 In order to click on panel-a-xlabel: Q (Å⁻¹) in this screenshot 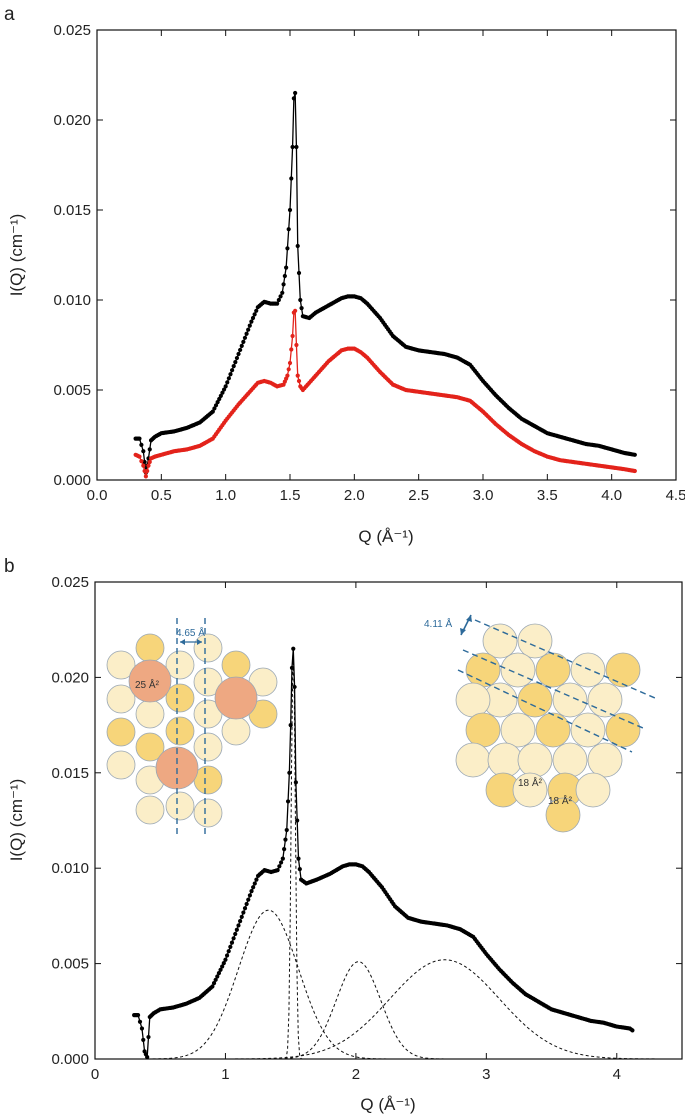, I will do `click(385, 536)`.